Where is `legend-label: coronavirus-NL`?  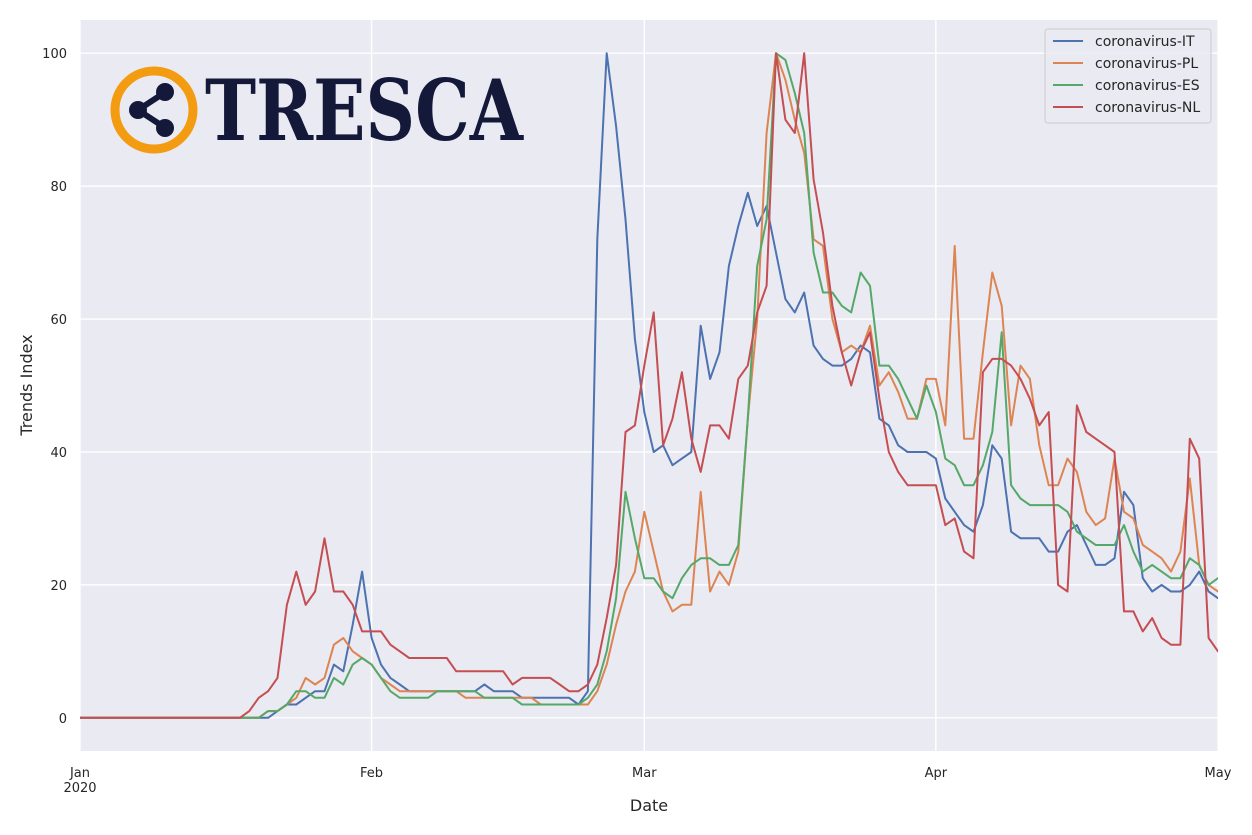
legend-label: coronavirus-NL is located at coordinates (1147, 108).